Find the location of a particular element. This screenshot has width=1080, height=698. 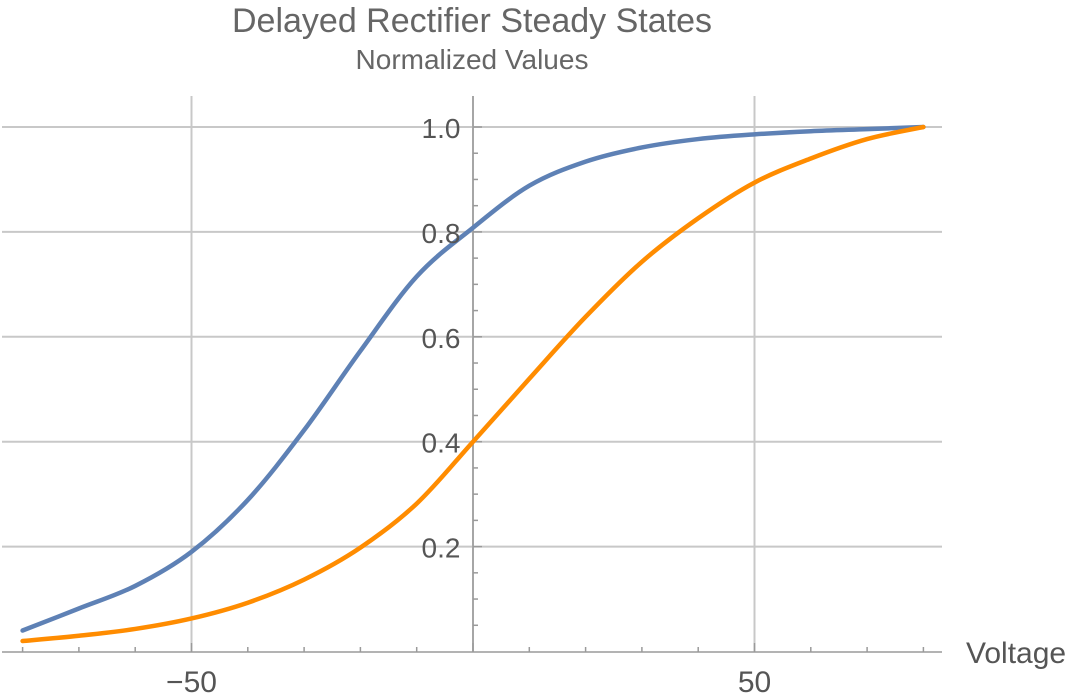

x-tick-label: −50 is located at coordinates (191, 682).